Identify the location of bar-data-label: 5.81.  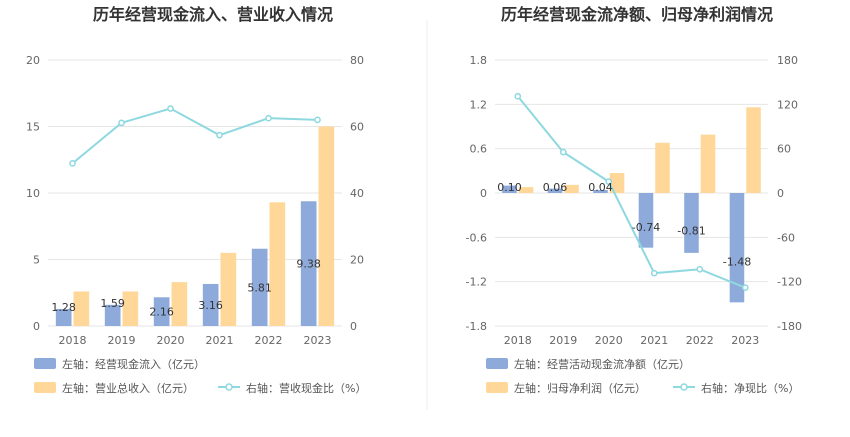
(259, 287).